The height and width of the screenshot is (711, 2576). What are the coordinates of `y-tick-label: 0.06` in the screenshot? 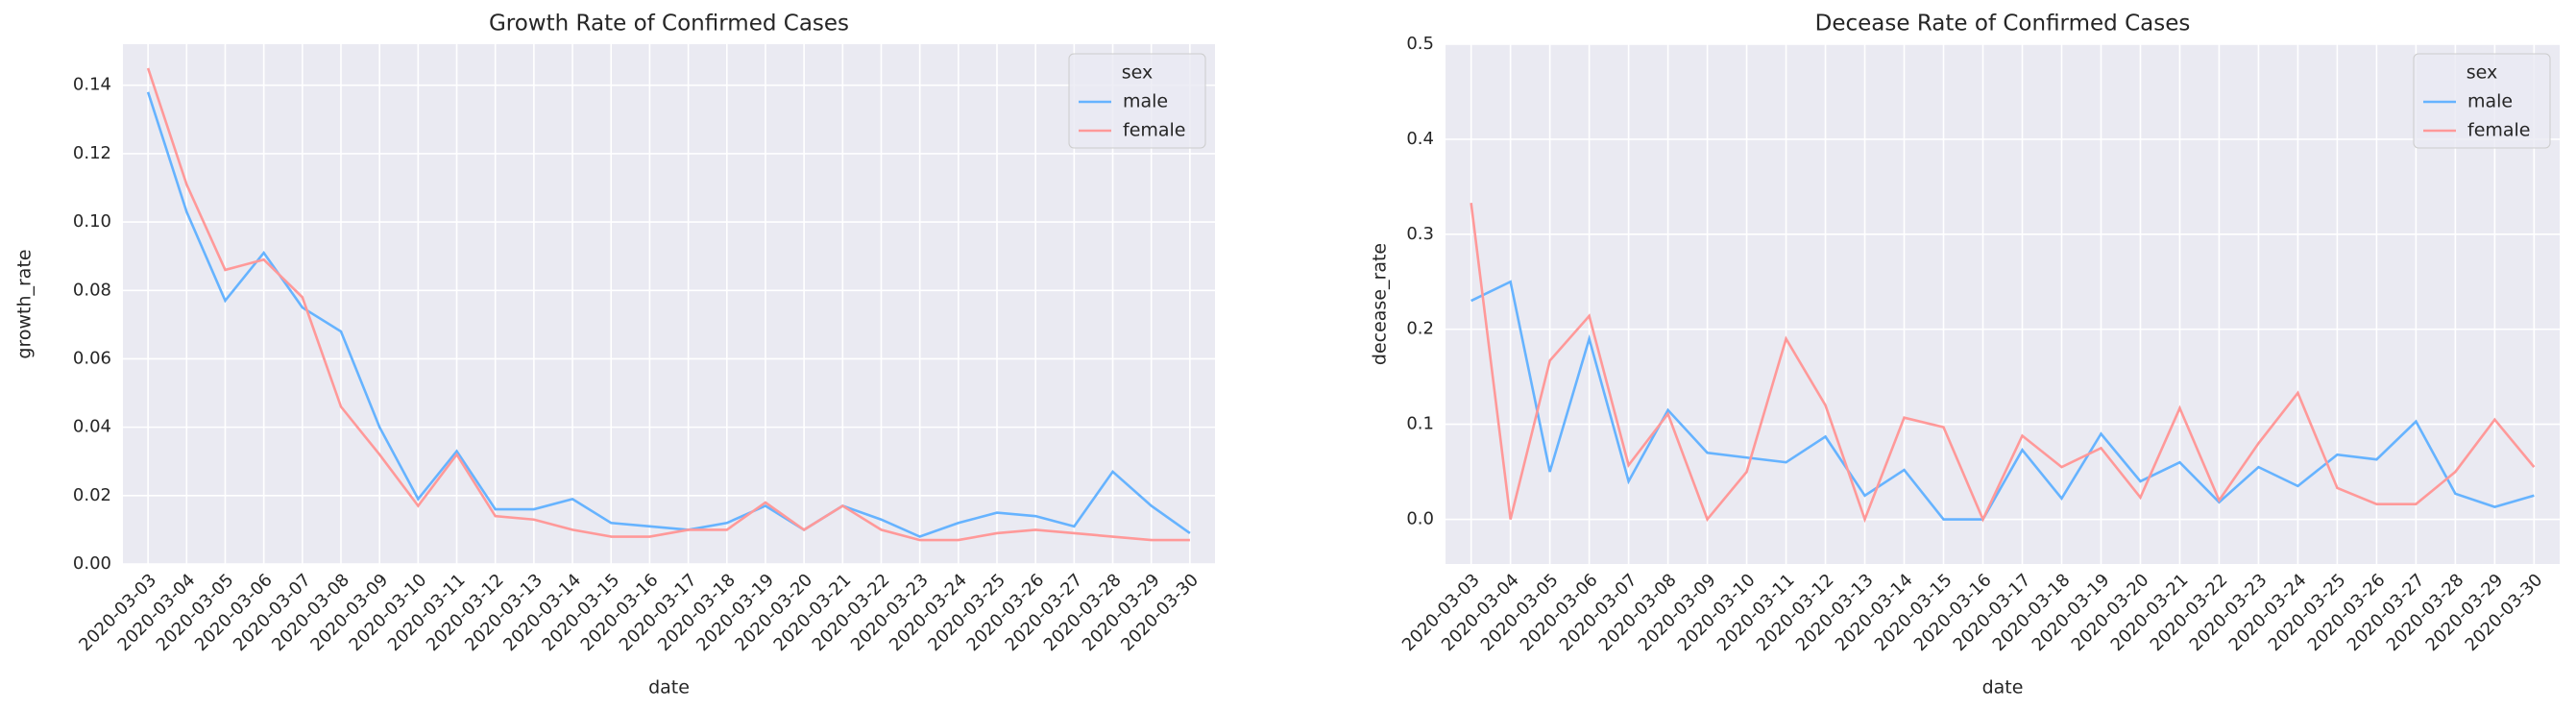 It's located at (92, 358).